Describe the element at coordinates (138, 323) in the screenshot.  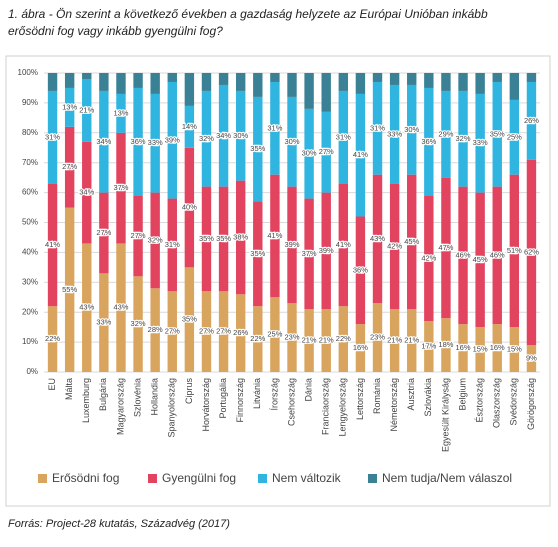
I see `value-label: 32%` at that location.